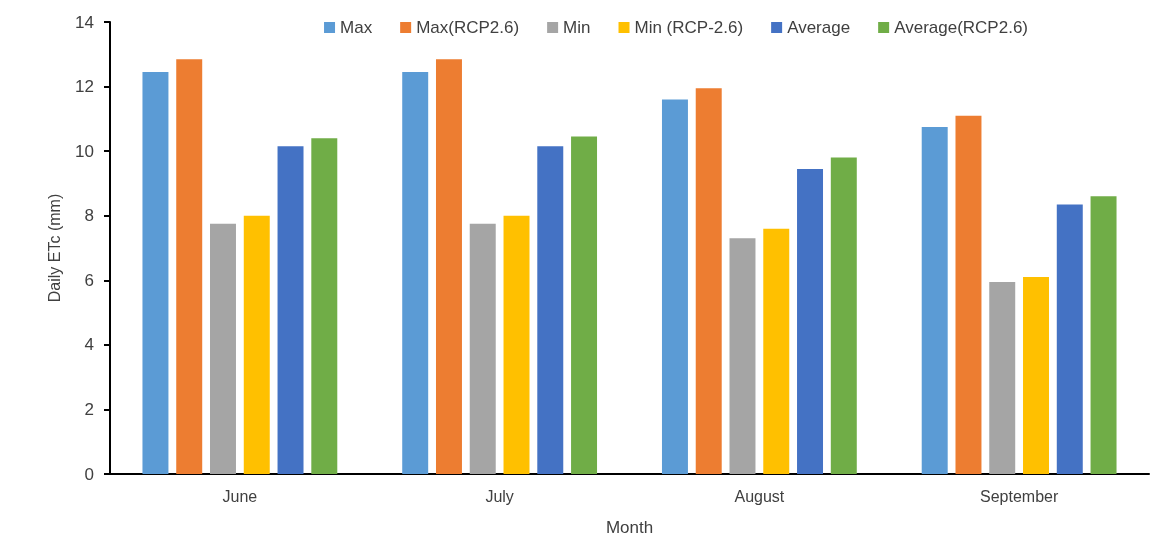  What do you see at coordinates (356, 27) in the screenshot?
I see `legend-label: Max` at bounding box center [356, 27].